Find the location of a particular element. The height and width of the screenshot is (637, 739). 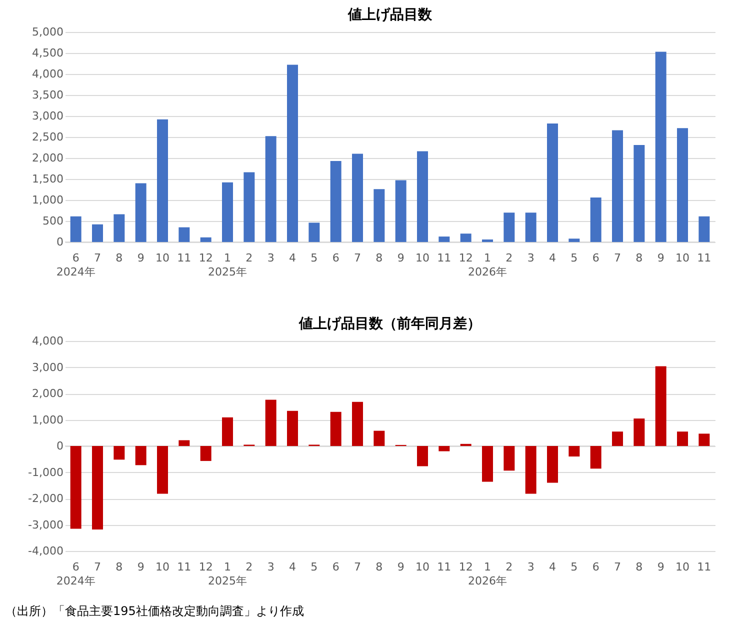

y-tick-label: 4,500 is located at coordinates (48, 53).